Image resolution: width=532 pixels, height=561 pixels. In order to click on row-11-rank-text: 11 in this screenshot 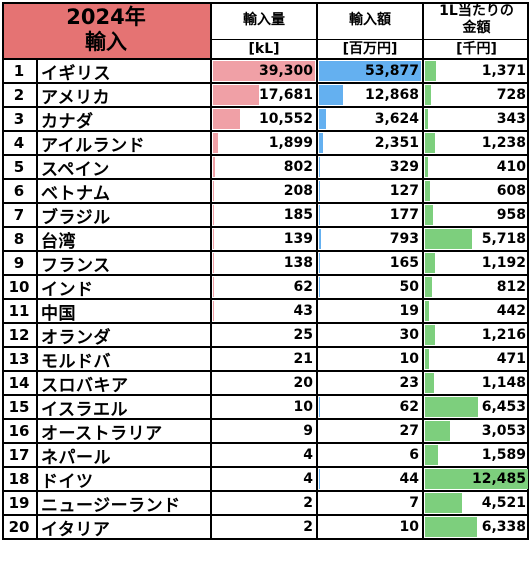, I will do `click(19, 311)`.